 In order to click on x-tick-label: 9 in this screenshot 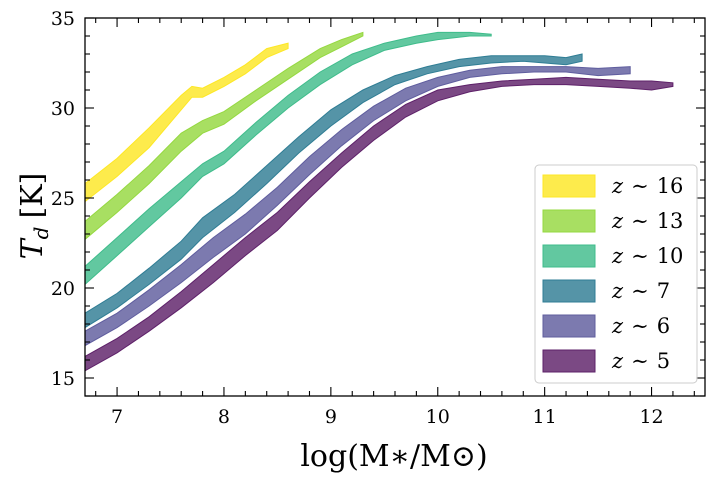, I will do `click(331, 417)`.